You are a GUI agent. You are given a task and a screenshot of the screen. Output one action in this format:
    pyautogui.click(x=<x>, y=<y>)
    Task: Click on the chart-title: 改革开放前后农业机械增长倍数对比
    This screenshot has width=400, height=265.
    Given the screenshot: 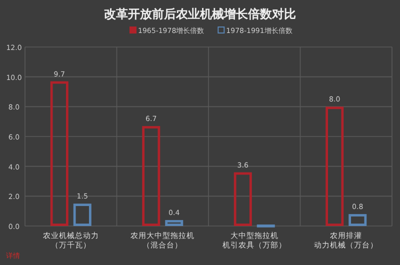 What is the action you would take?
    pyautogui.click(x=200, y=14)
    